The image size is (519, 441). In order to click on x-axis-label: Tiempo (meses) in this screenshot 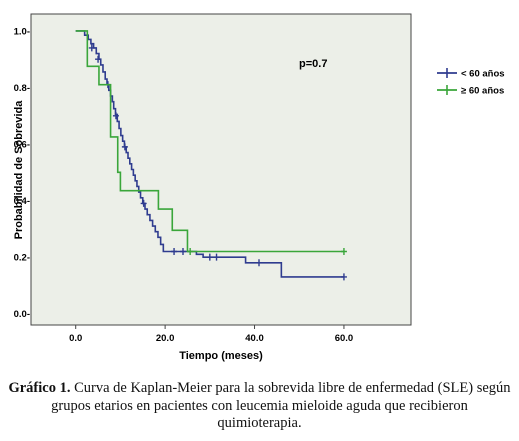, I will do `click(221, 356)`.